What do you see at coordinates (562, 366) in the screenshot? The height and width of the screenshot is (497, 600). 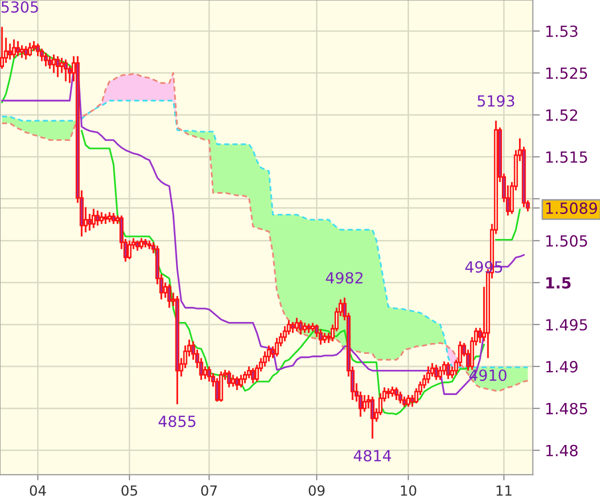 I see `y-tick-label: 1.49` at bounding box center [562, 366].